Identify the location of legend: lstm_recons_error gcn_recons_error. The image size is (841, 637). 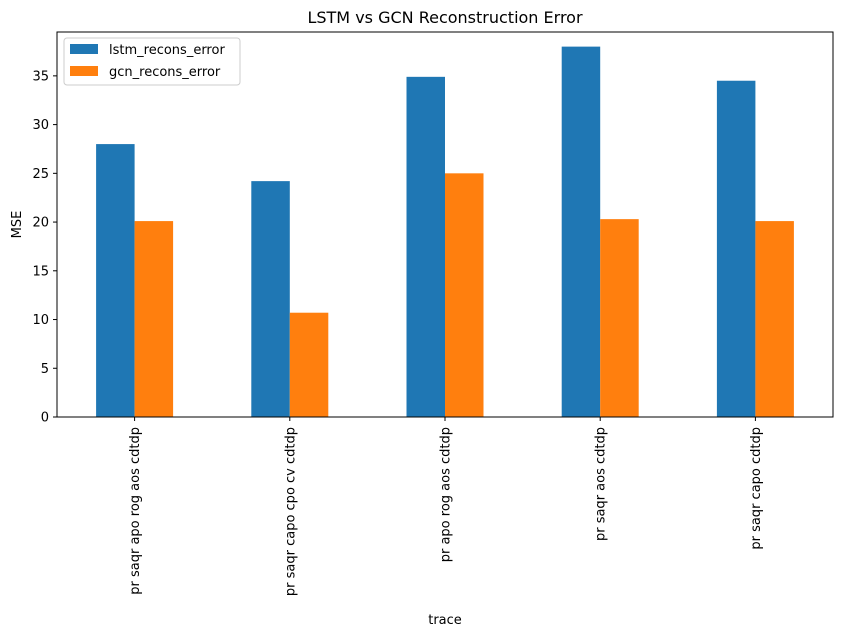
(152, 61).